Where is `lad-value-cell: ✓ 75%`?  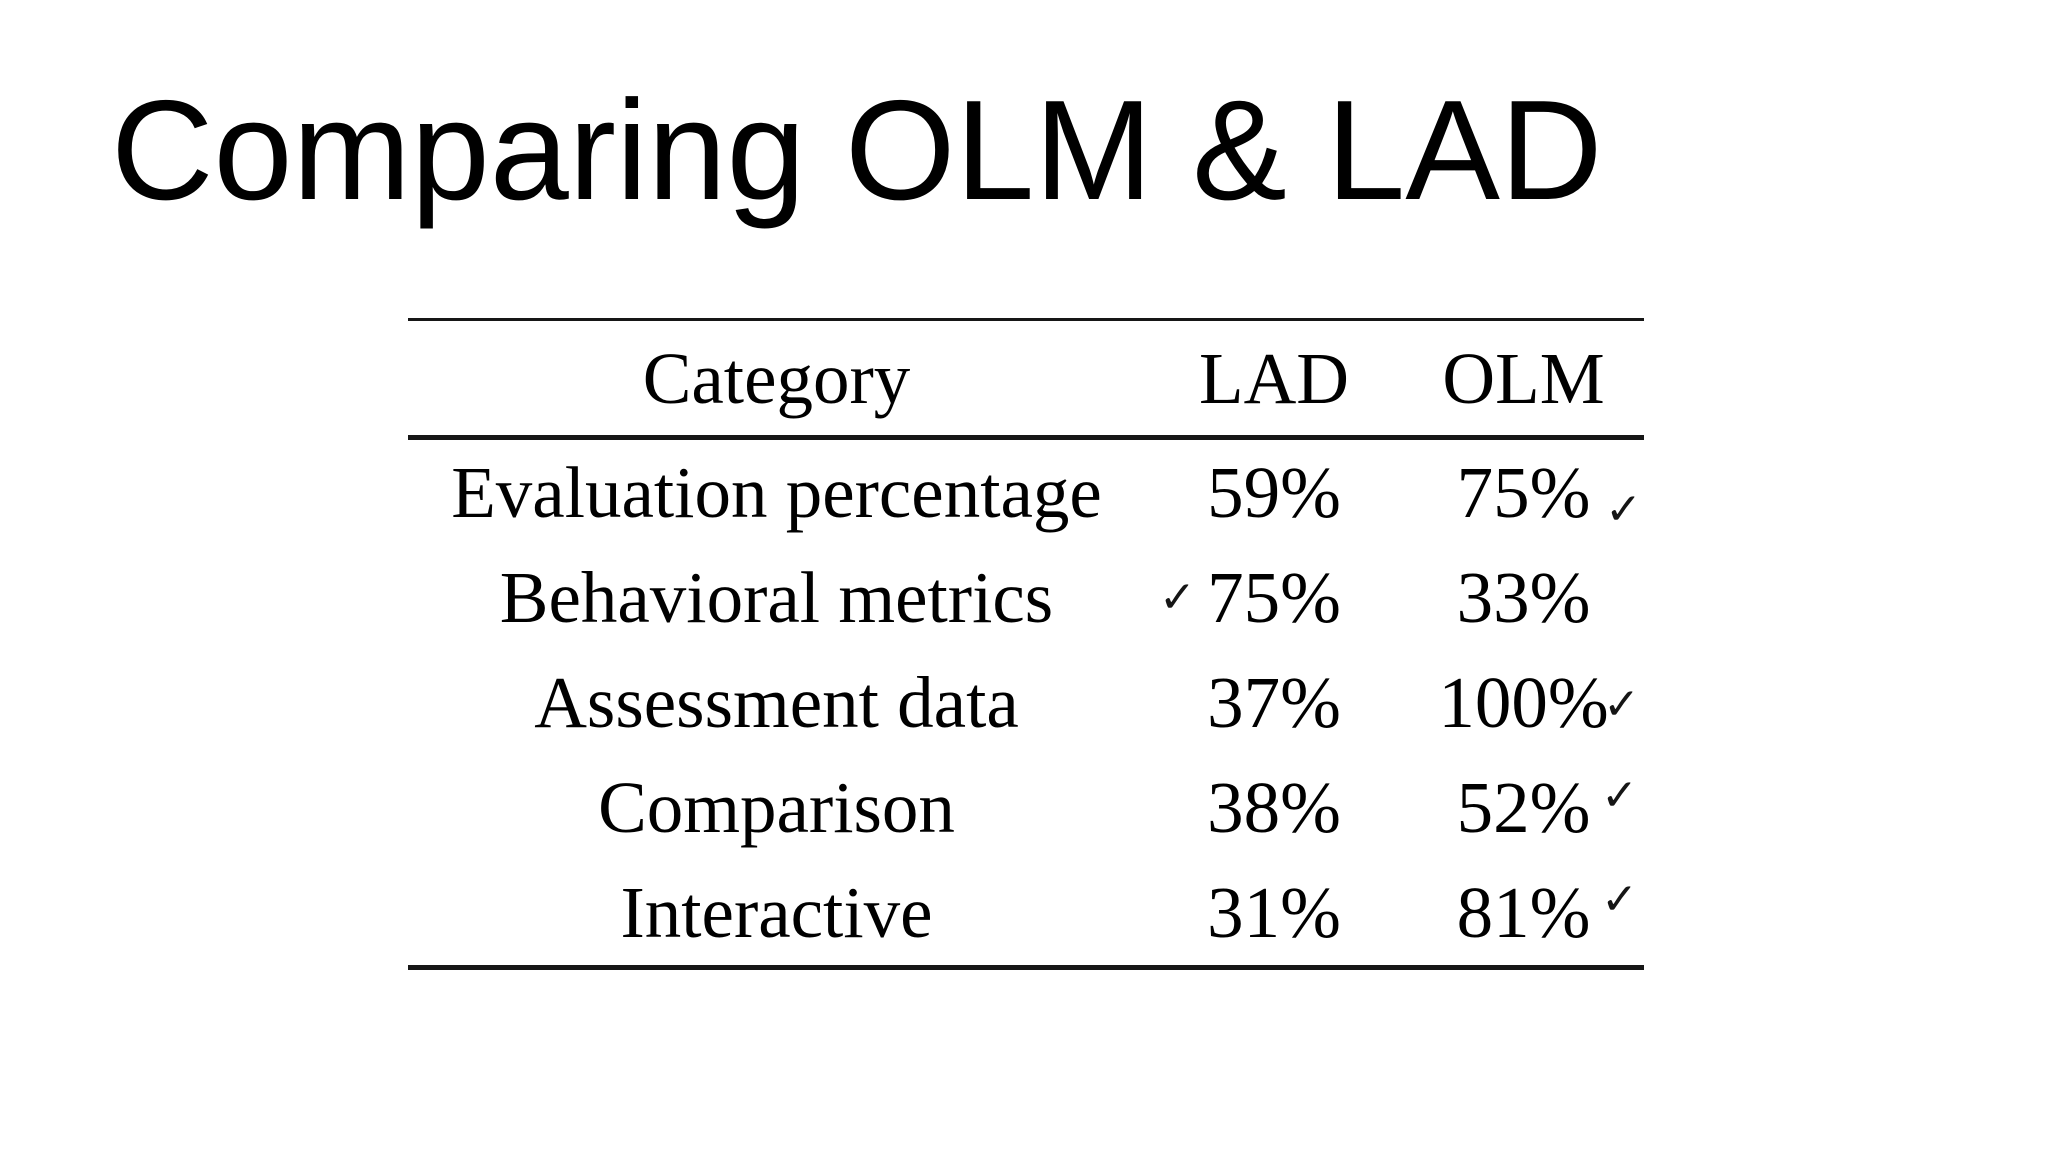
lad-value-cell: ✓ 75% is located at coordinates (1274, 597).